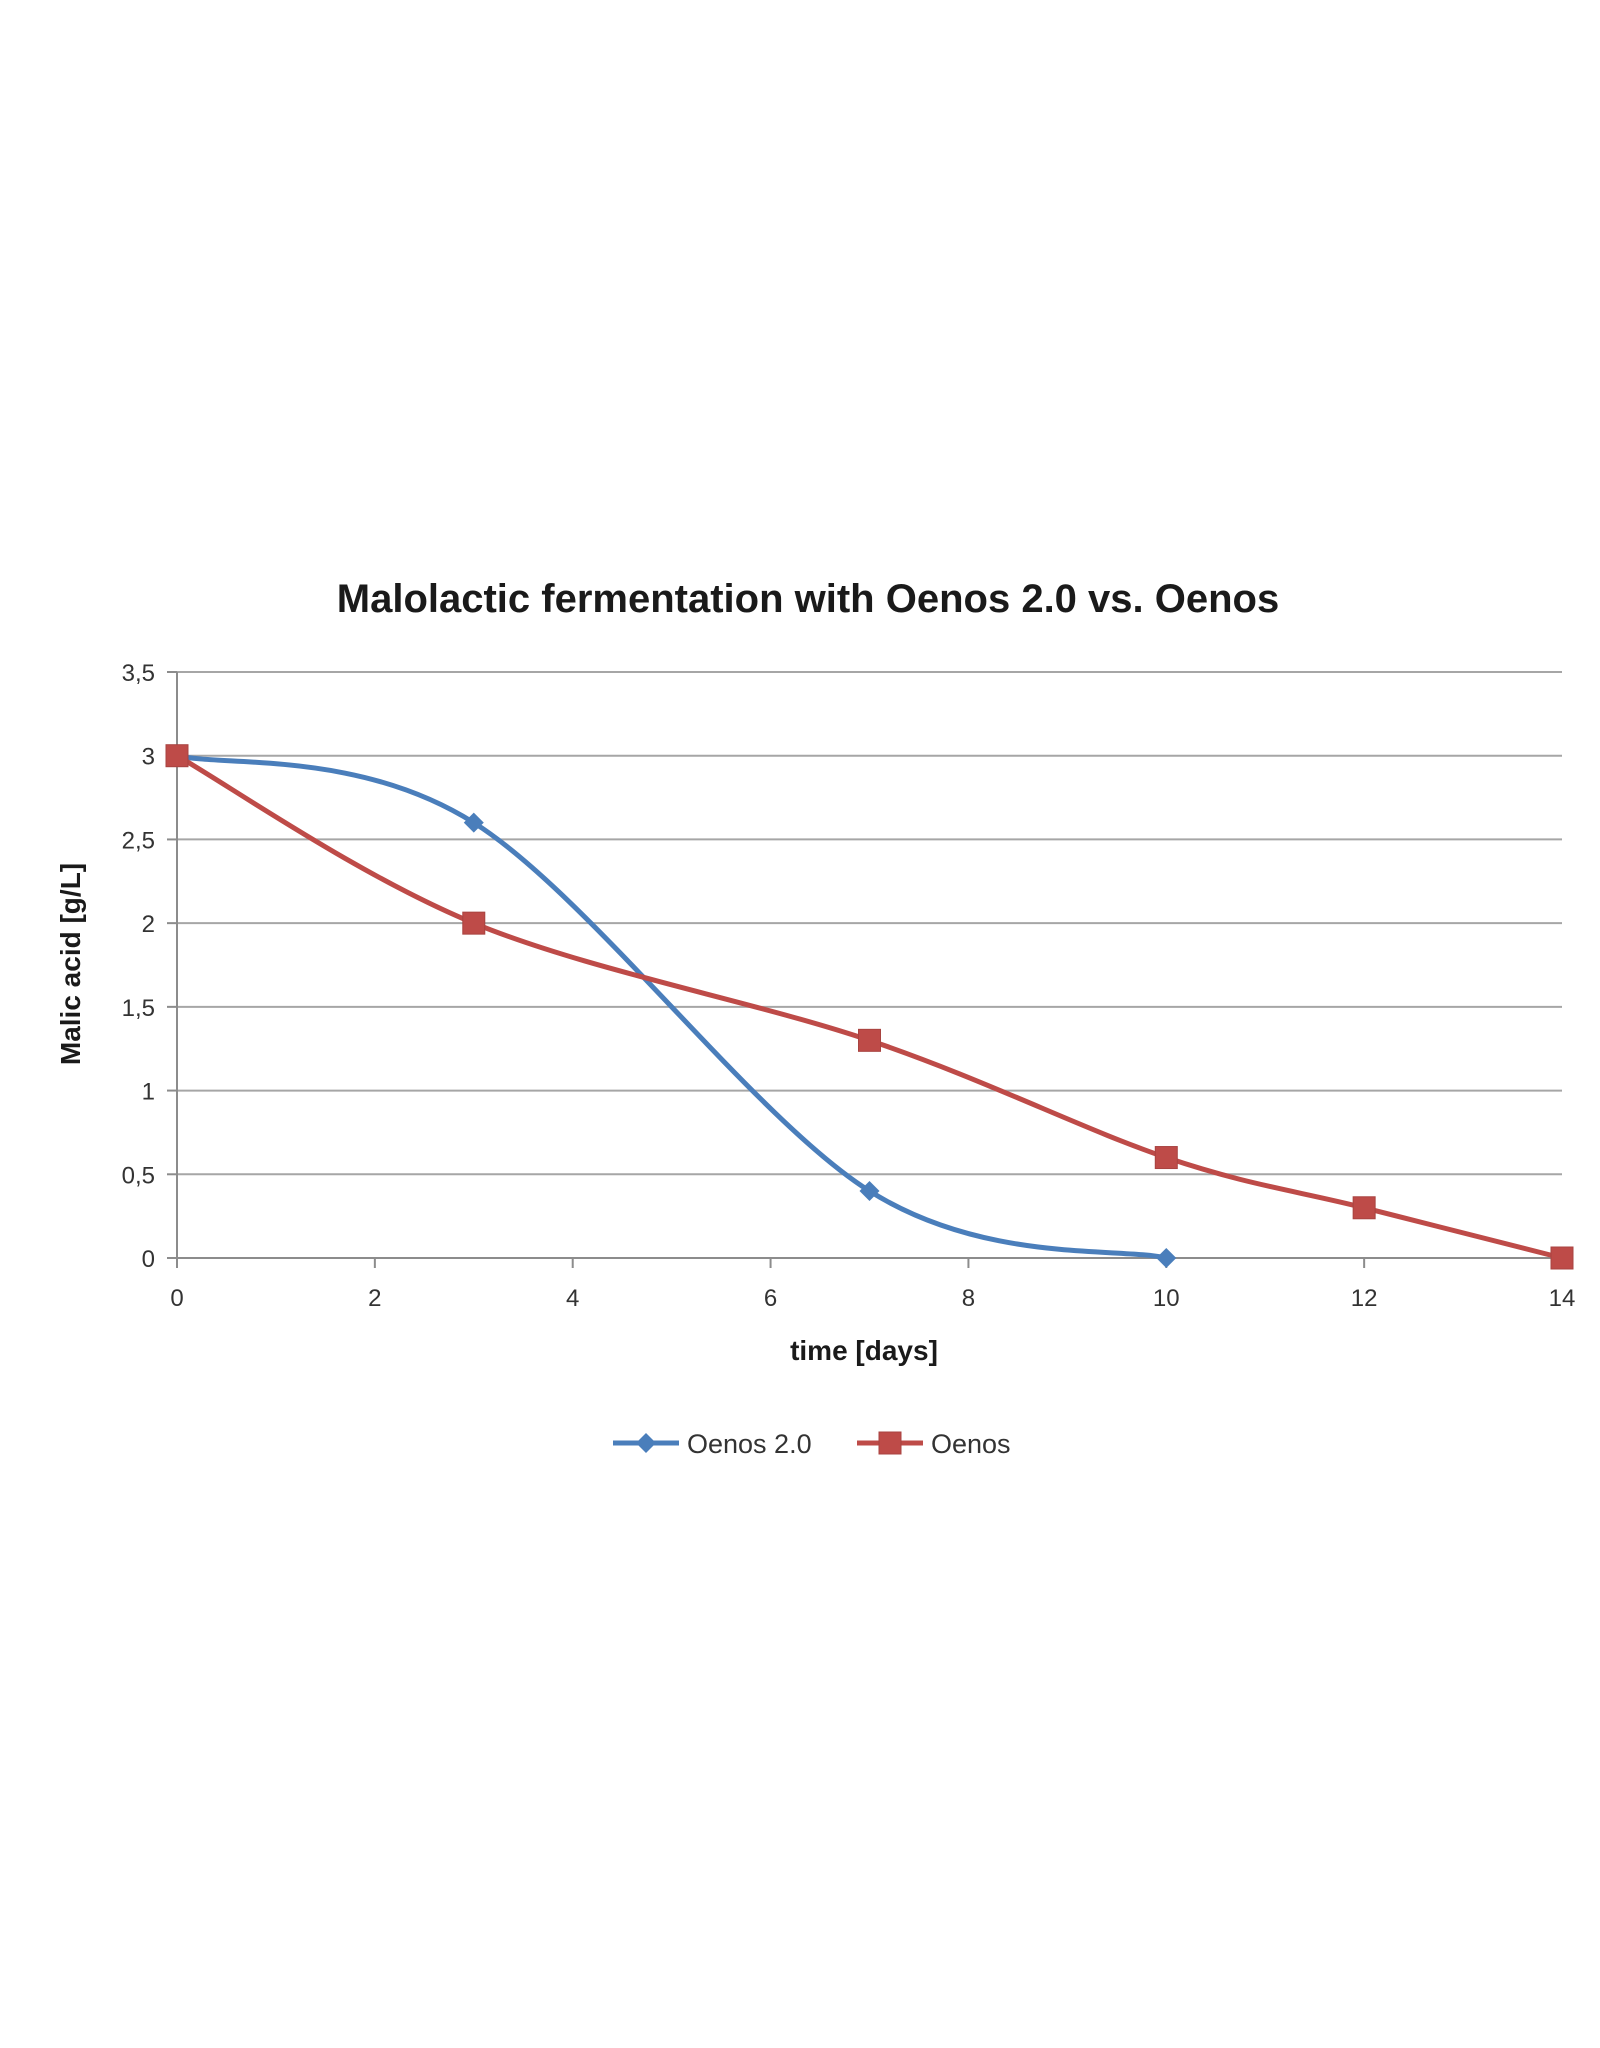  What do you see at coordinates (1562, 1298) in the screenshot?
I see `x-tick-label: 14` at bounding box center [1562, 1298].